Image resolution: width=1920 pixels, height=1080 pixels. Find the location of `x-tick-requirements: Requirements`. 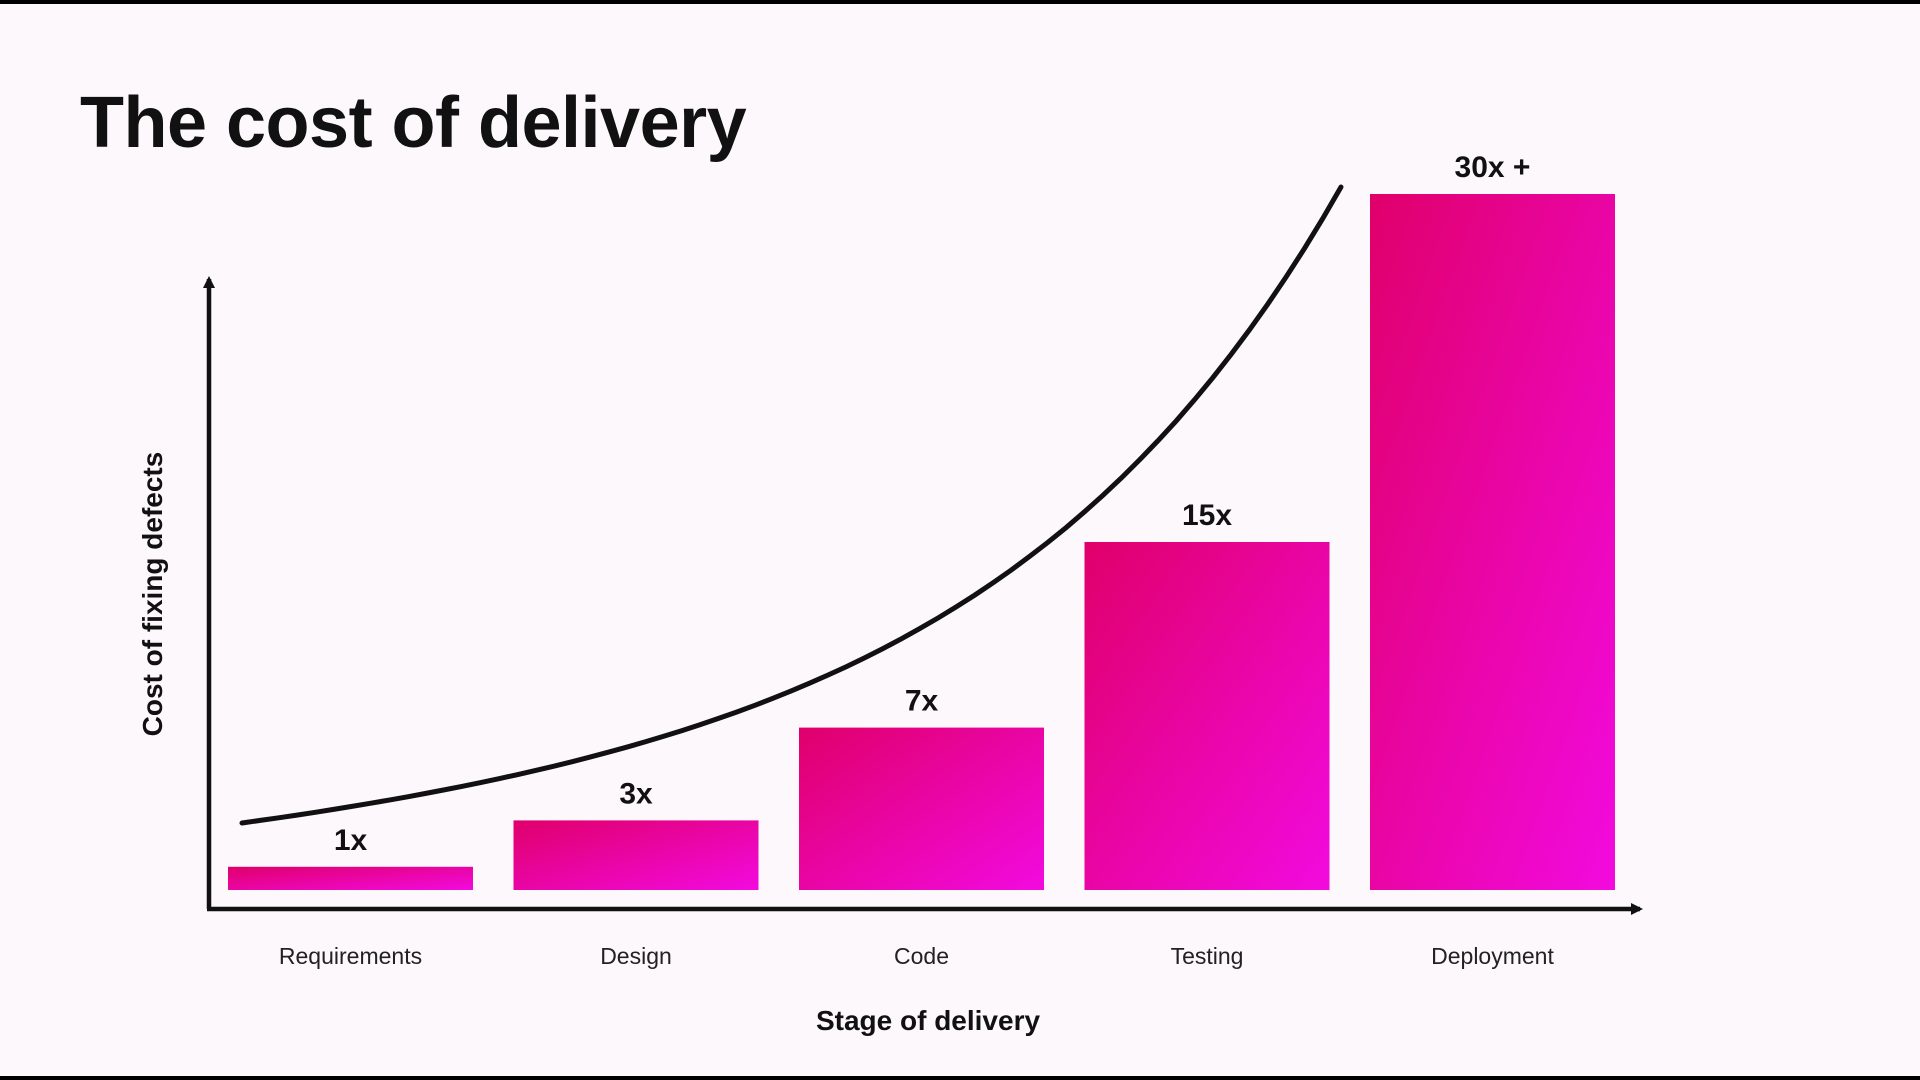

x-tick-requirements: Requirements is located at coordinates (350, 956).